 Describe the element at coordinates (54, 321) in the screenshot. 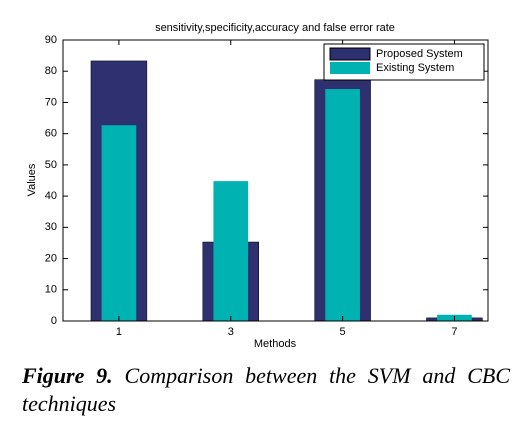

I see `y-tick-label: 0` at that location.